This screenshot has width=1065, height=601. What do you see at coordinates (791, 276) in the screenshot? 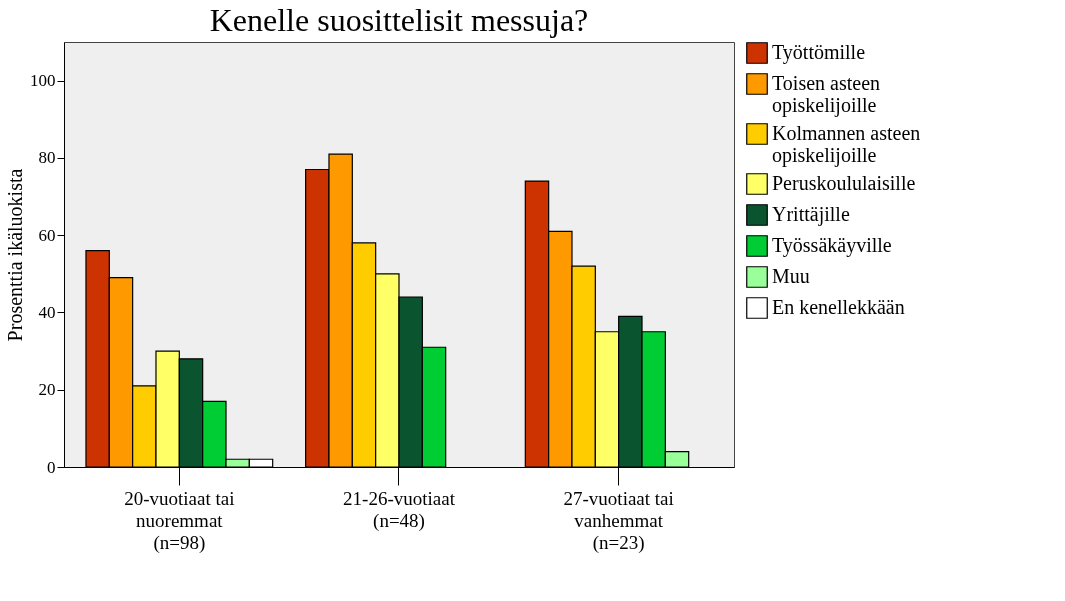
I see `legend-label: Muu` at bounding box center [791, 276].